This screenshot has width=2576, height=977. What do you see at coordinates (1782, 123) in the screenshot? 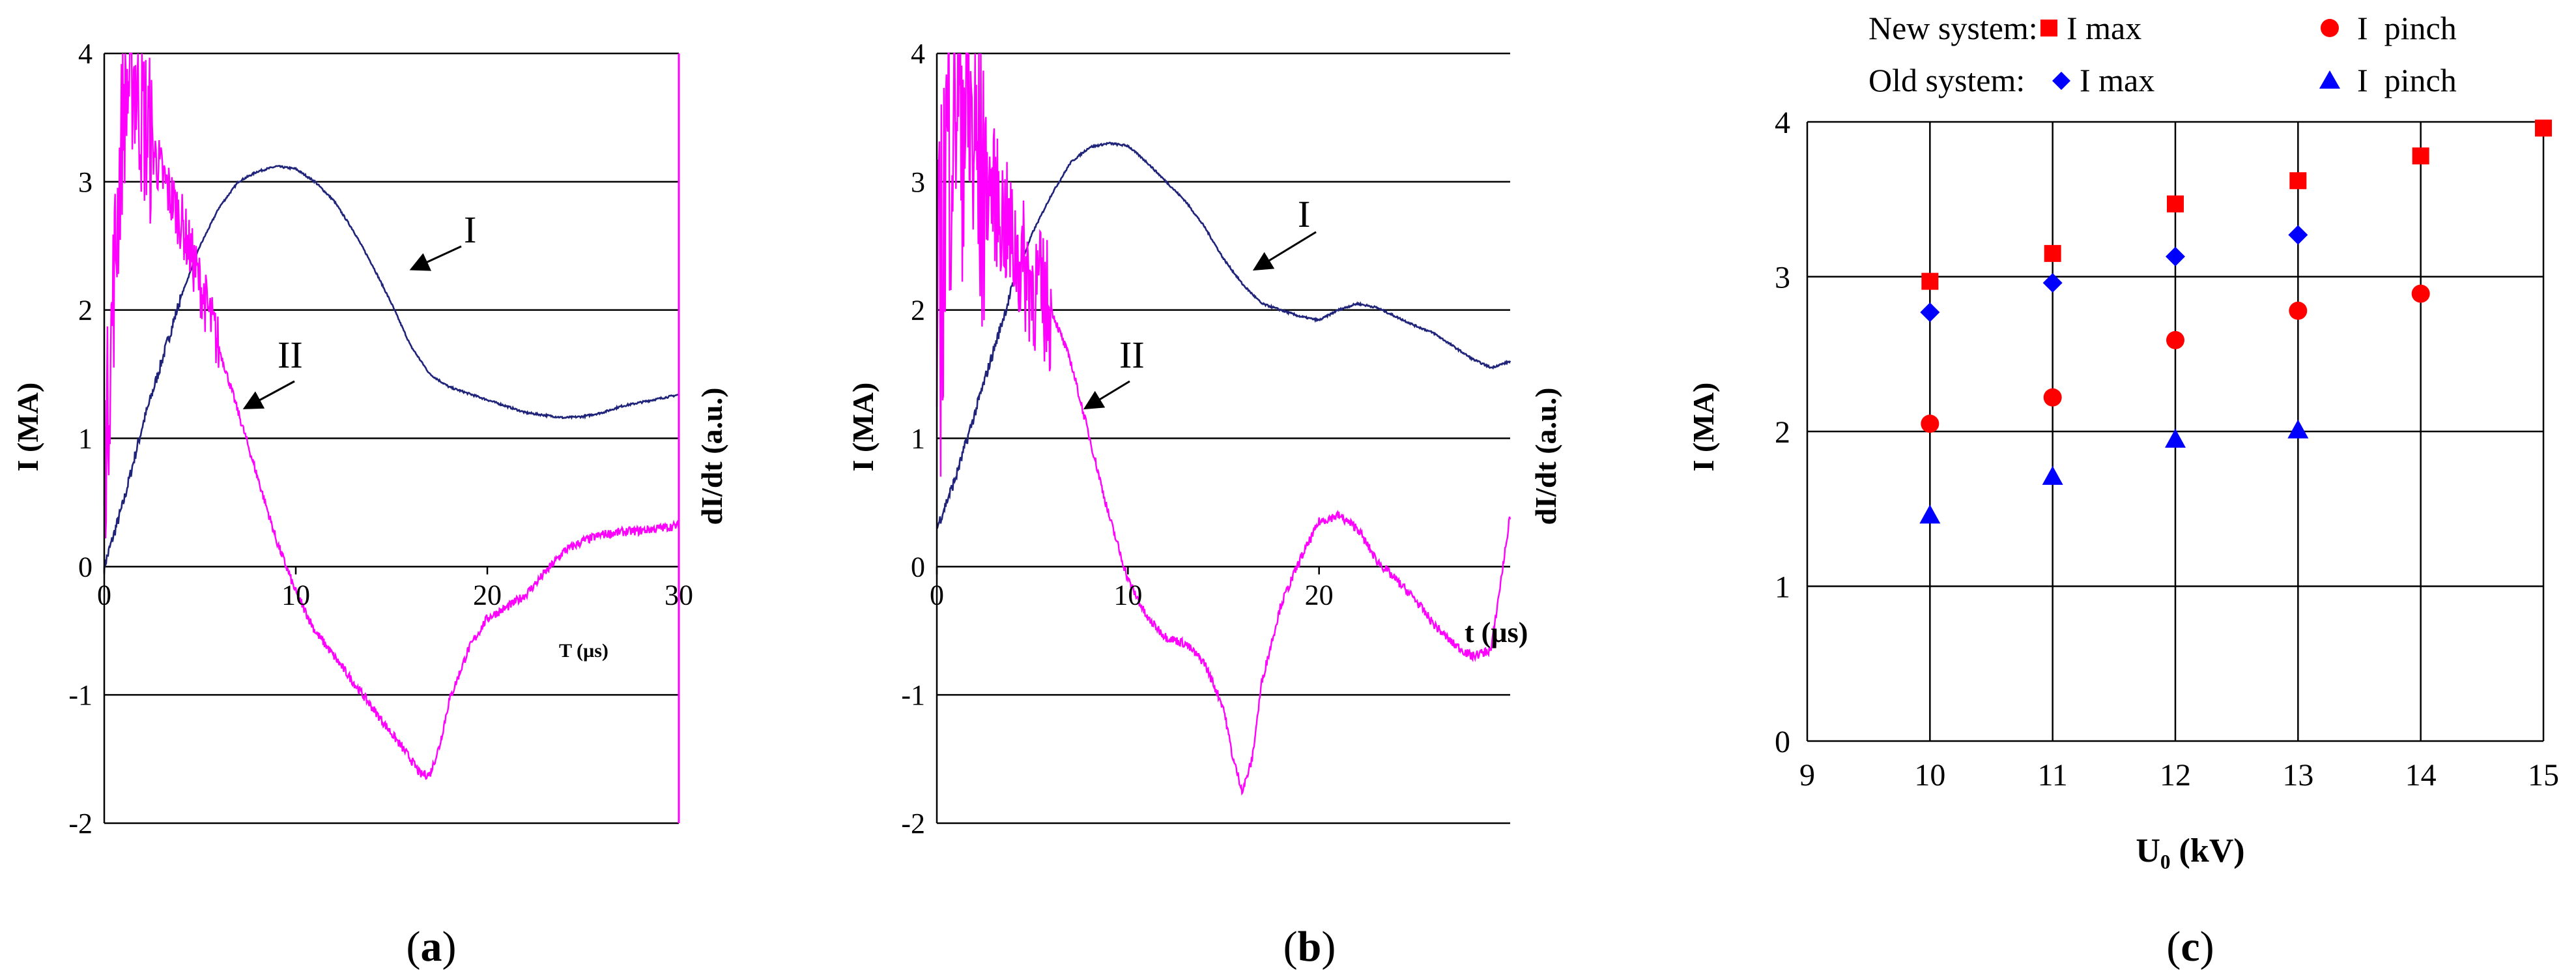
I see `panel-c-y-tick-label: 4` at bounding box center [1782, 123].